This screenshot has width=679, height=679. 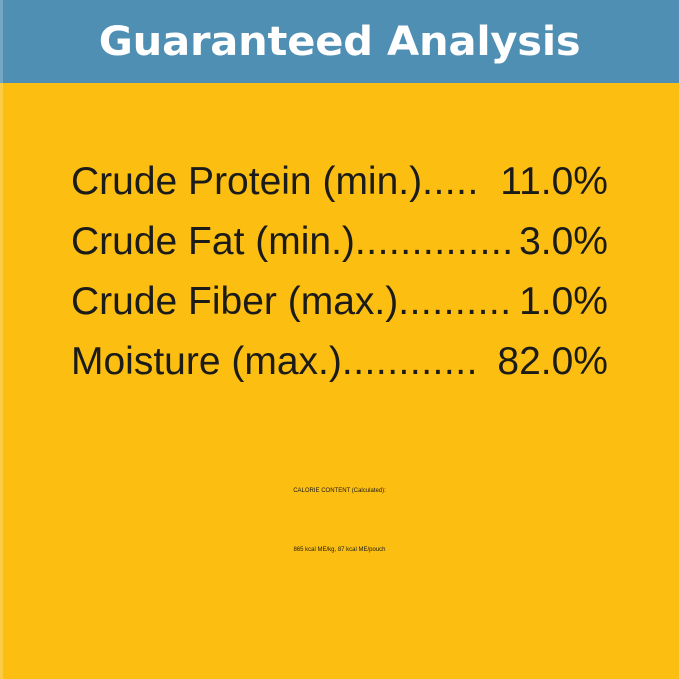 I want to click on nutrient-value: 3.0%, so click(x=563, y=241).